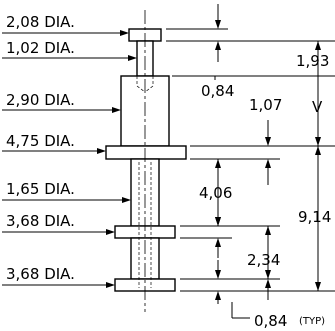 Image resolution: width=335 pixels, height=331 pixels. What do you see at coordinates (312, 61) in the screenshot?
I see `dim-label-1-93: 1,93` at bounding box center [312, 61].